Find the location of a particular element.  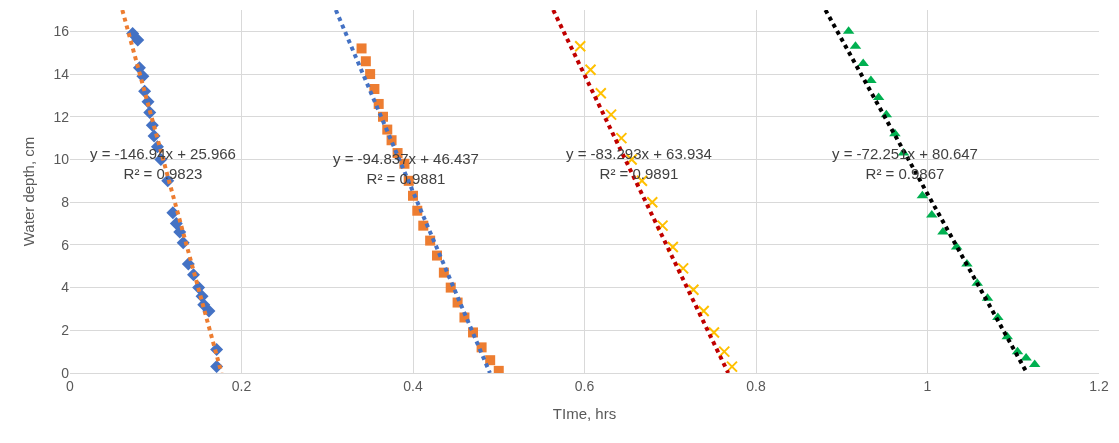

y-tick-label: 10 is located at coordinates (61, 159).